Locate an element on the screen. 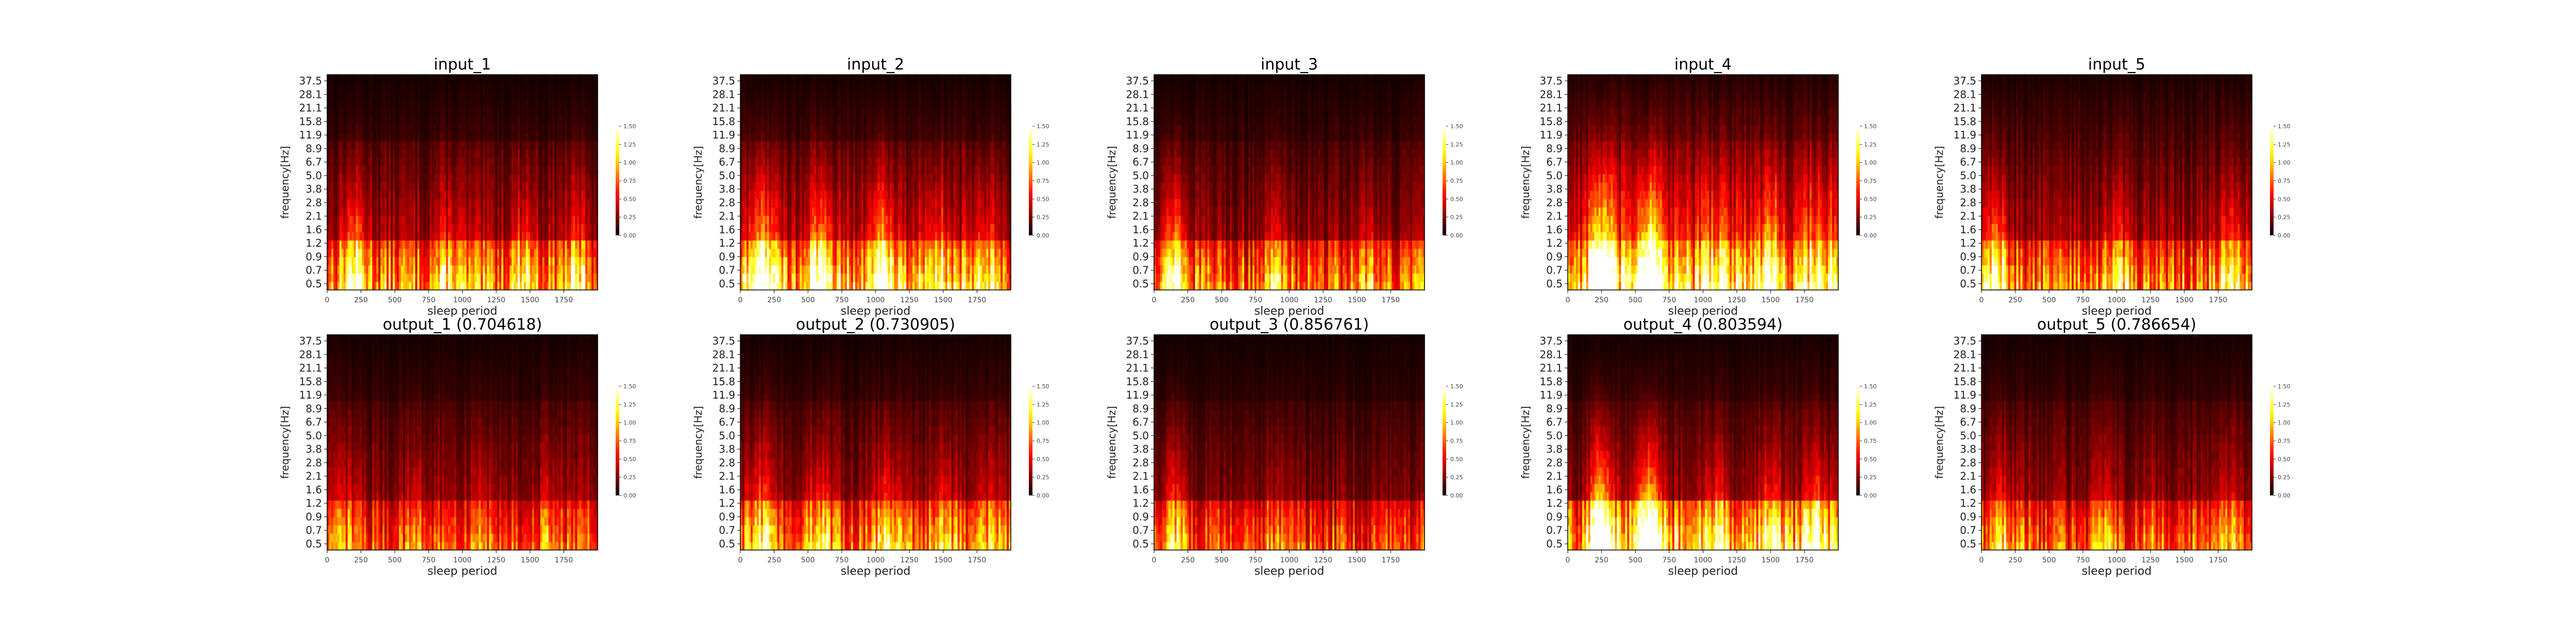  subplot-title: output_4 (0.803594) is located at coordinates (1703, 325).